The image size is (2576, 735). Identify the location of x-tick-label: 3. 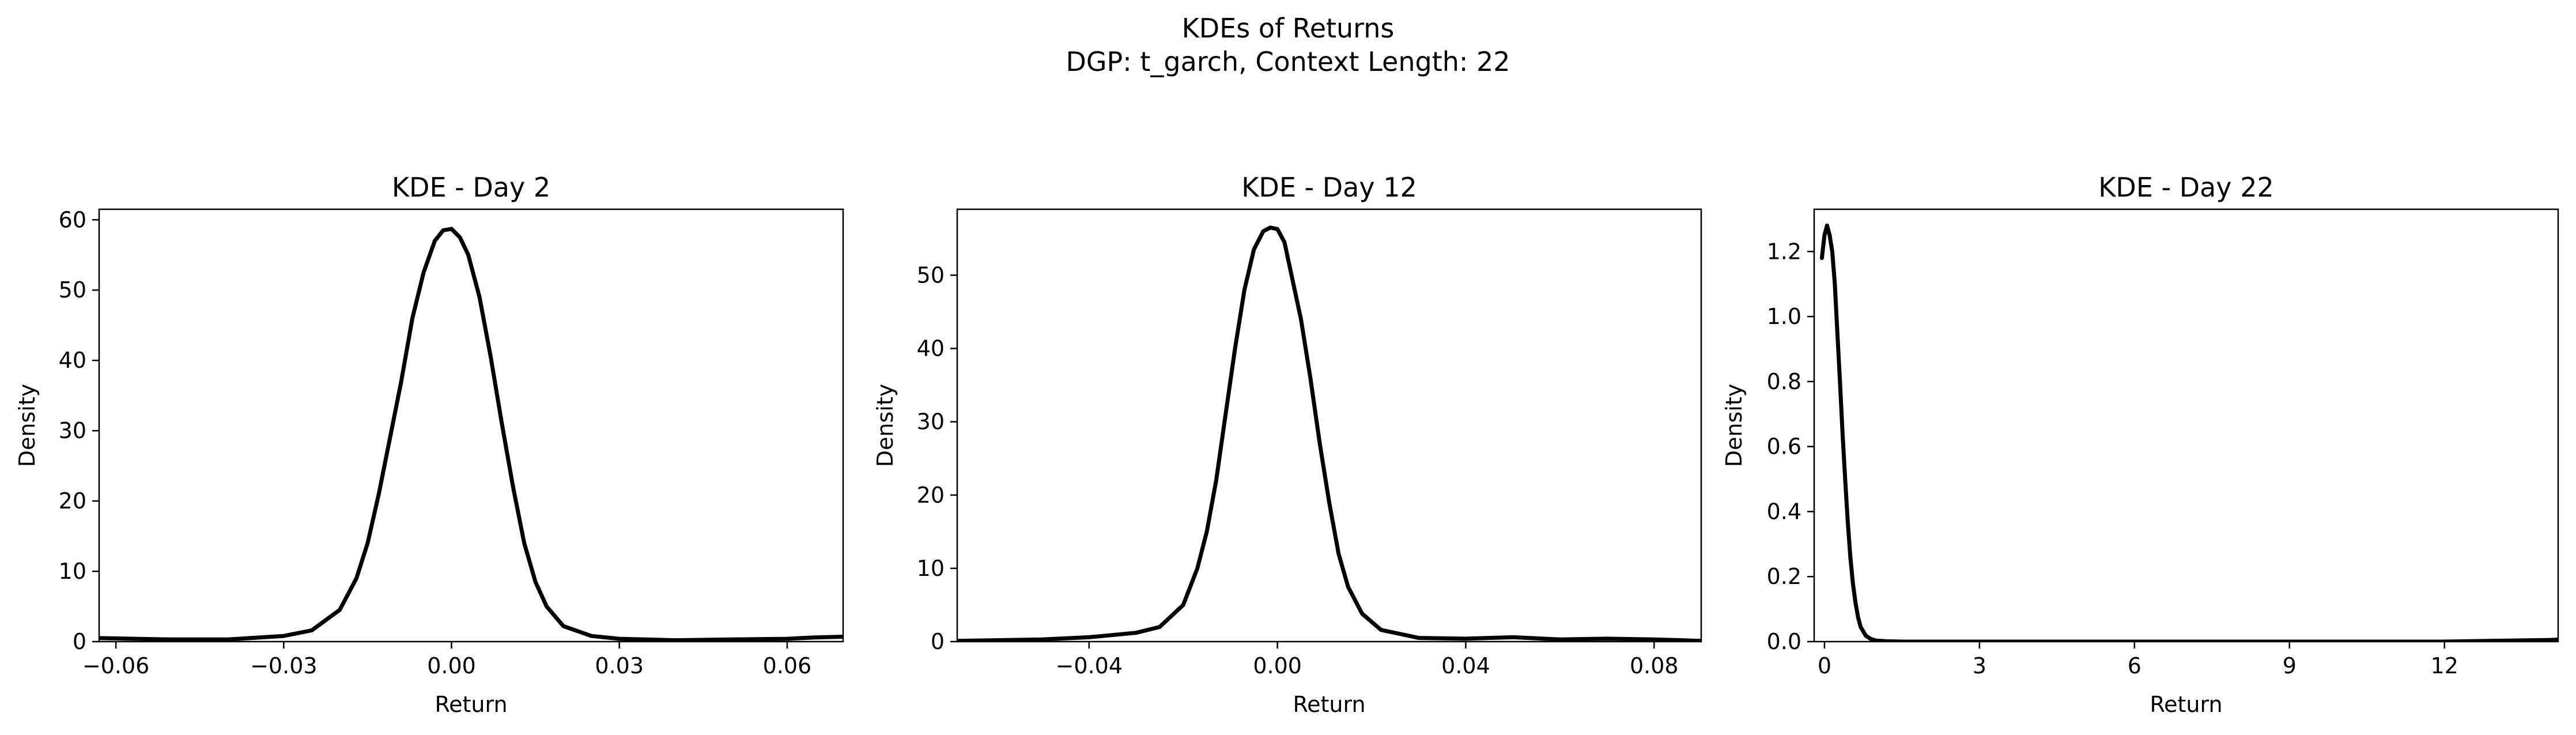
(1979, 666).